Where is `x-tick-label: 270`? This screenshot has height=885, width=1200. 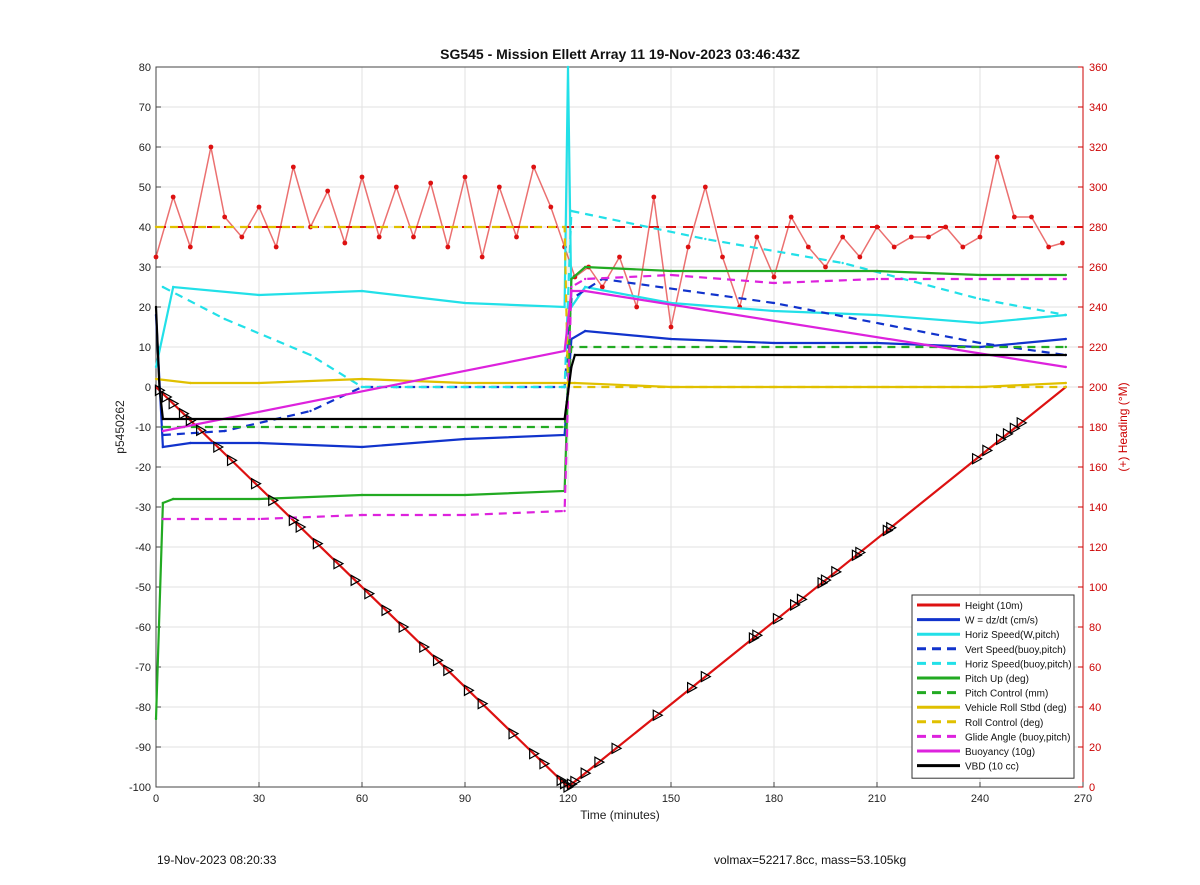
x-tick-label: 270 is located at coordinates (1083, 799).